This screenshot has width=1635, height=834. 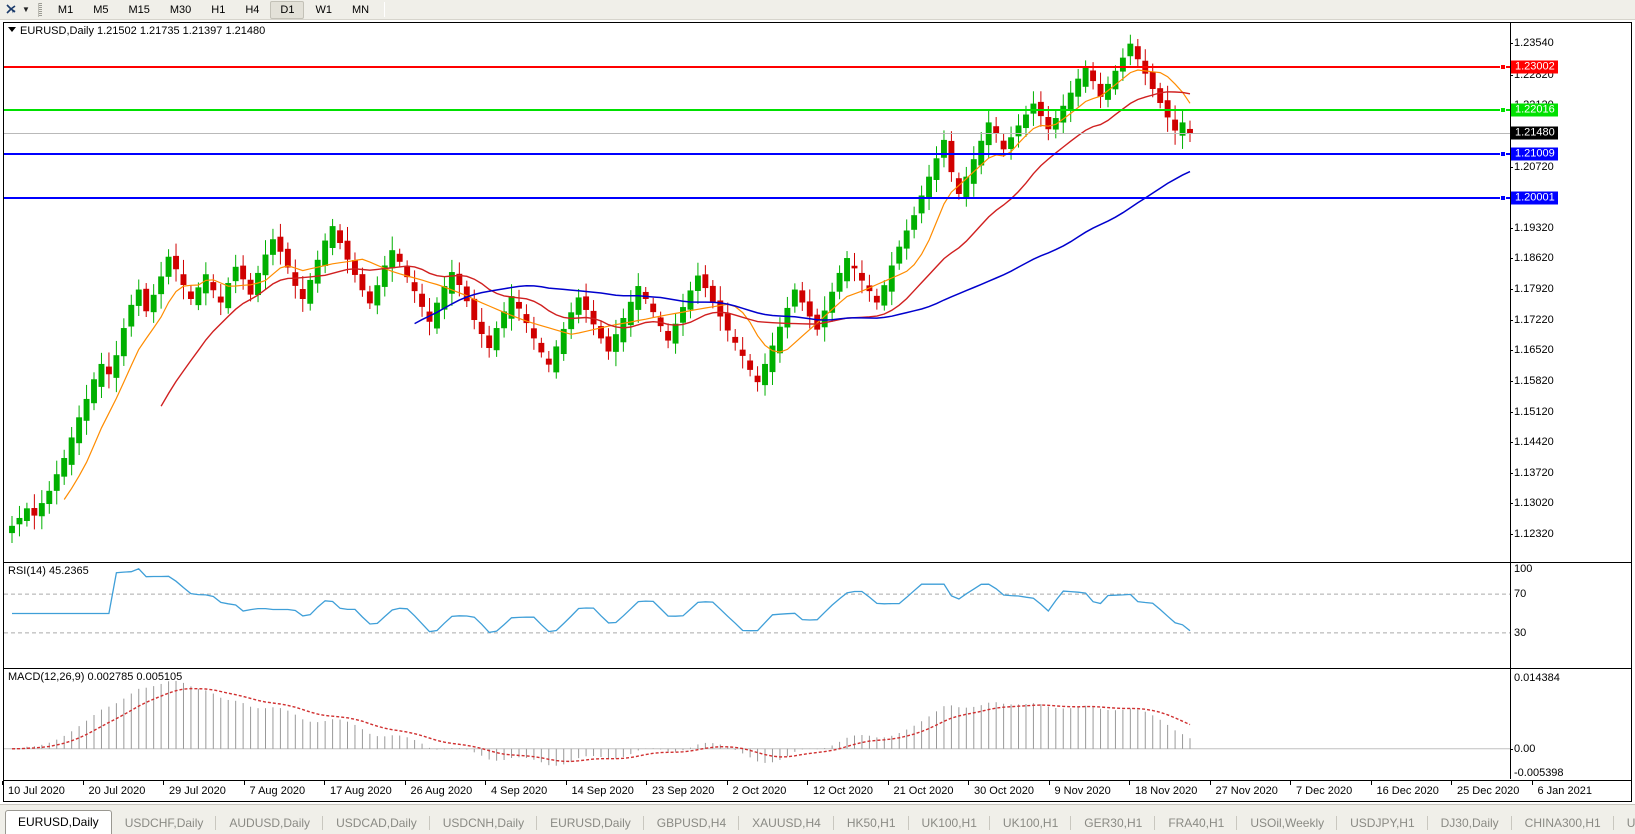 What do you see at coordinates (361, 791) in the screenshot?
I see `time-axis-label: 17 Aug 2020` at bounding box center [361, 791].